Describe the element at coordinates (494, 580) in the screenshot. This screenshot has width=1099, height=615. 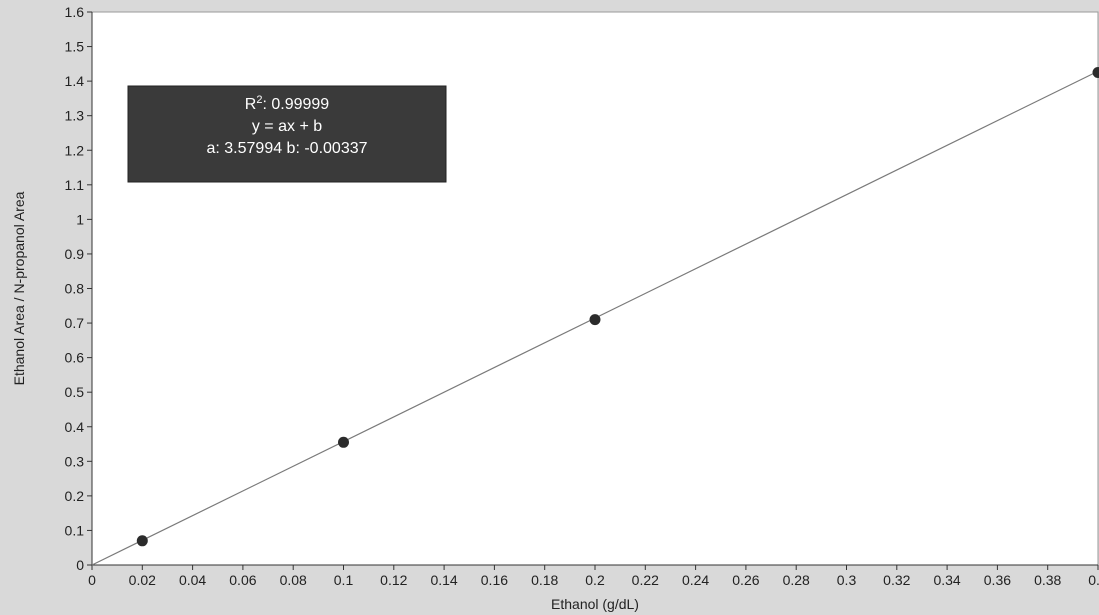
I see `x-tick-label: 0.16` at that location.